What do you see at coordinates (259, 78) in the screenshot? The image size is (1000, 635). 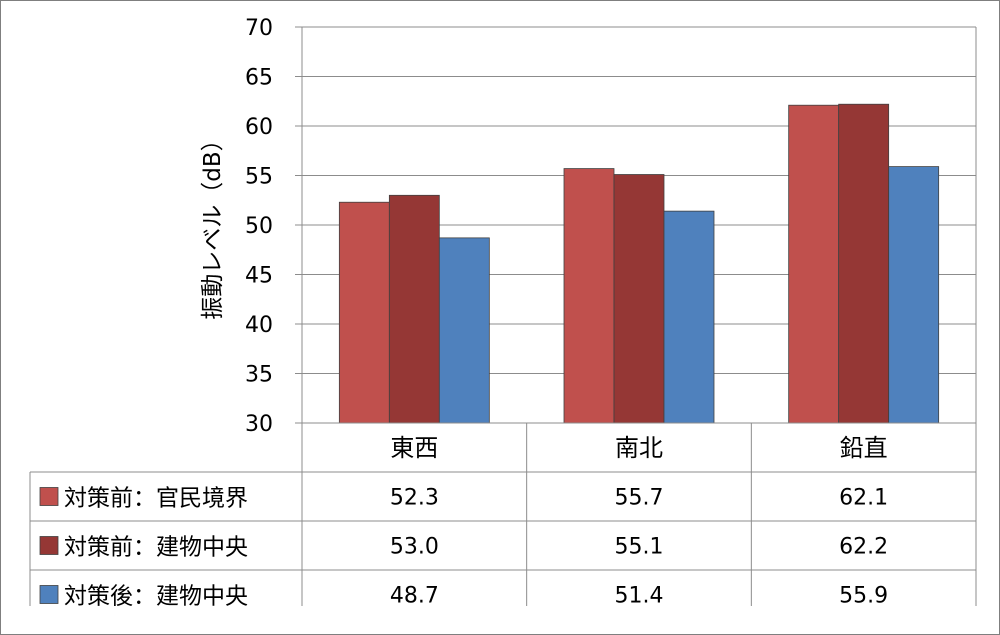 I see `y-tick-label: 65` at bounding box center [259, 78].